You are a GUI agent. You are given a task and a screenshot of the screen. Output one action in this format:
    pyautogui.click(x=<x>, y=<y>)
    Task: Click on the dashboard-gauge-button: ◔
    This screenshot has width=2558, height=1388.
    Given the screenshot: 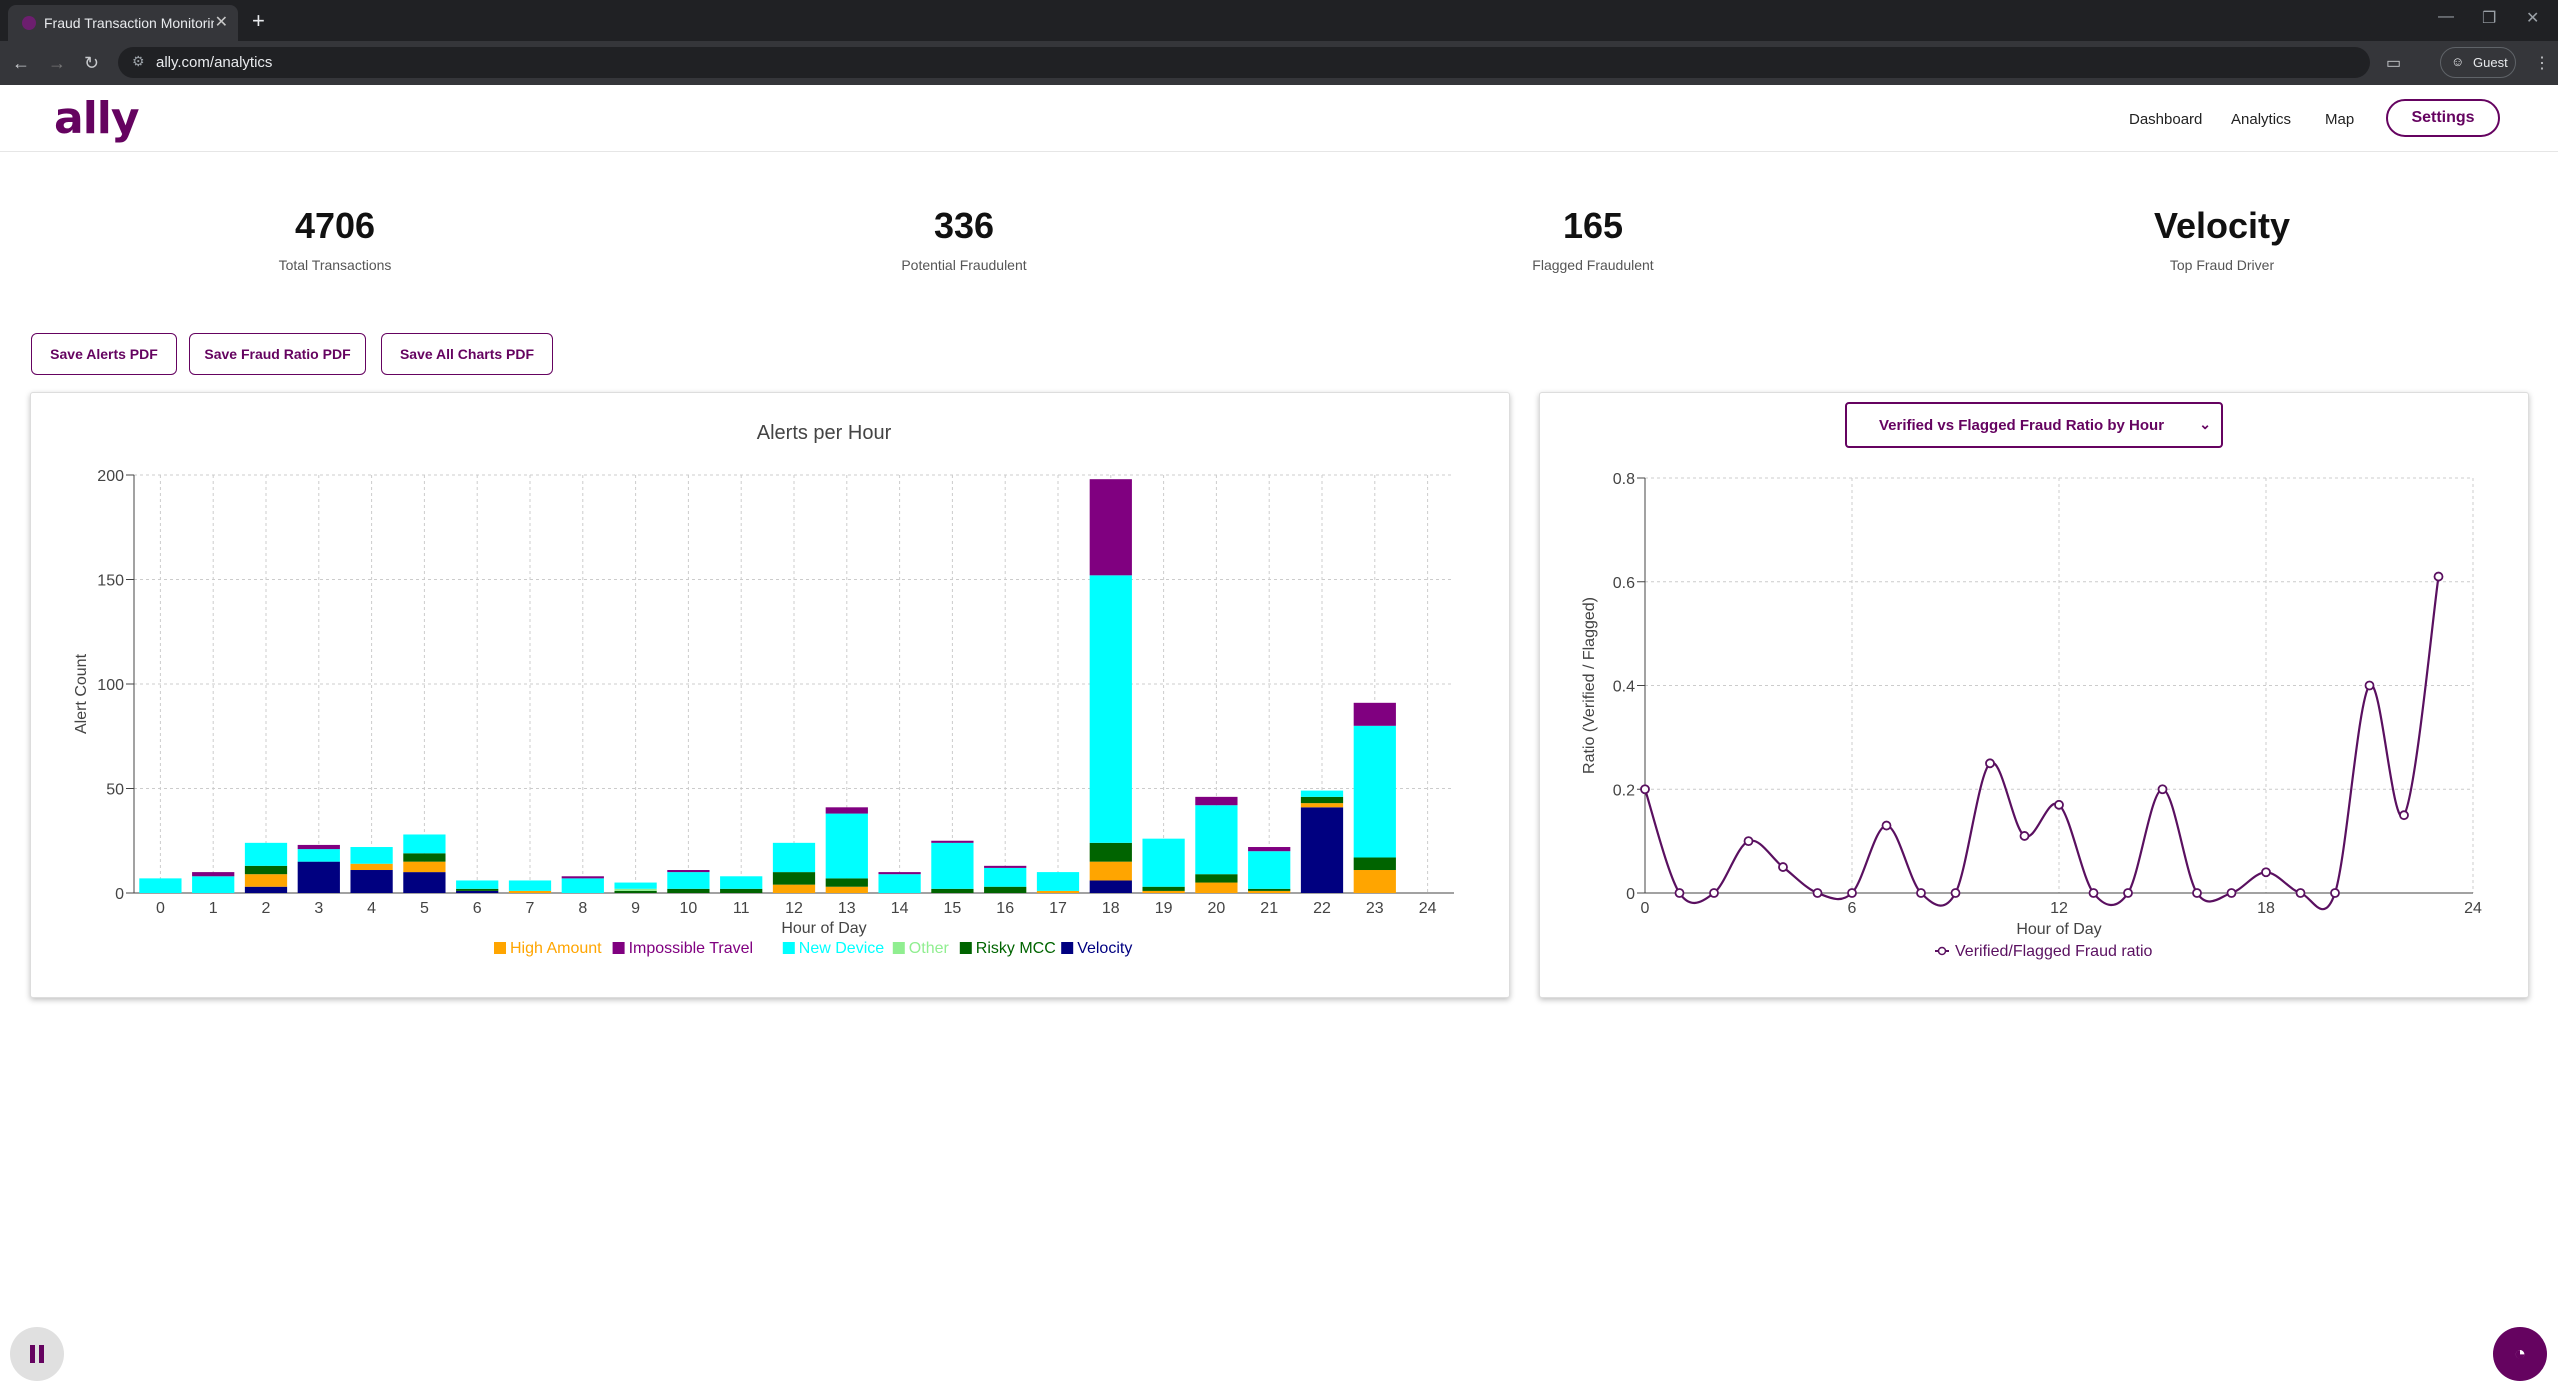 What is the action you would take?
    pyautogui.click(x=2520, y=1354)
    